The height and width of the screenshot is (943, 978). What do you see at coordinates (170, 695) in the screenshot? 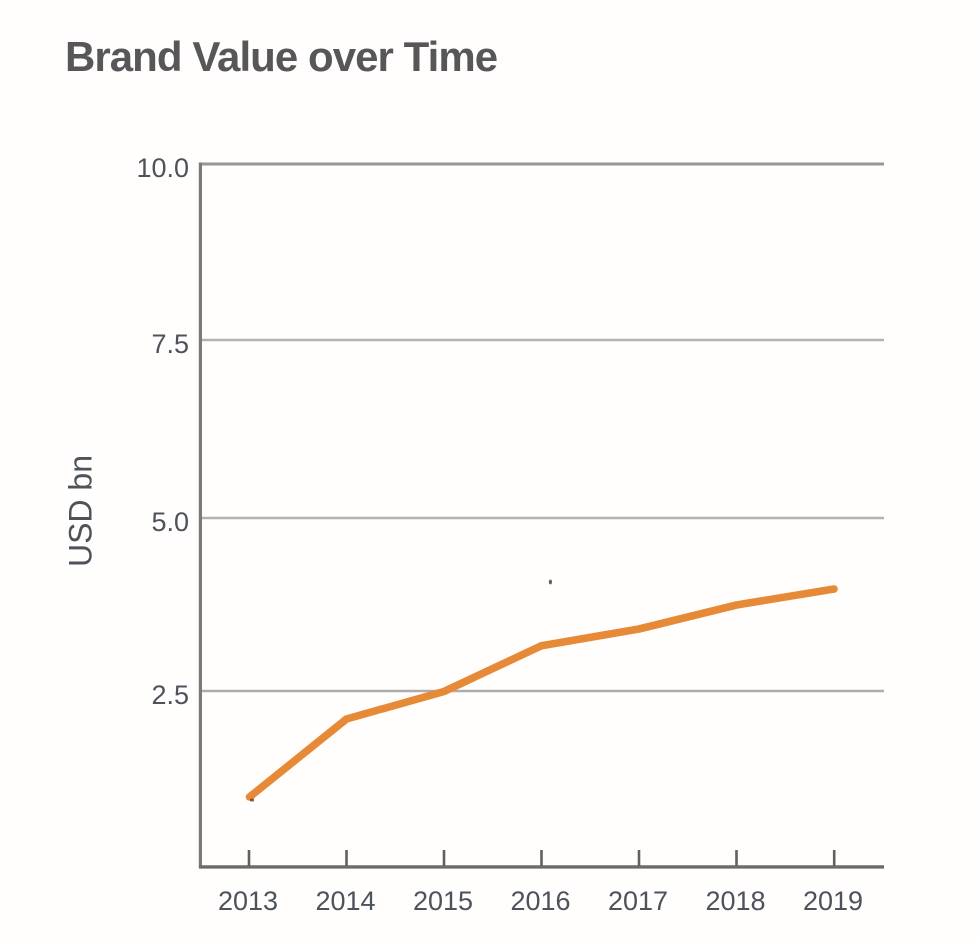
I see `svg-text: 2.5` at bounding box center [170, 695].